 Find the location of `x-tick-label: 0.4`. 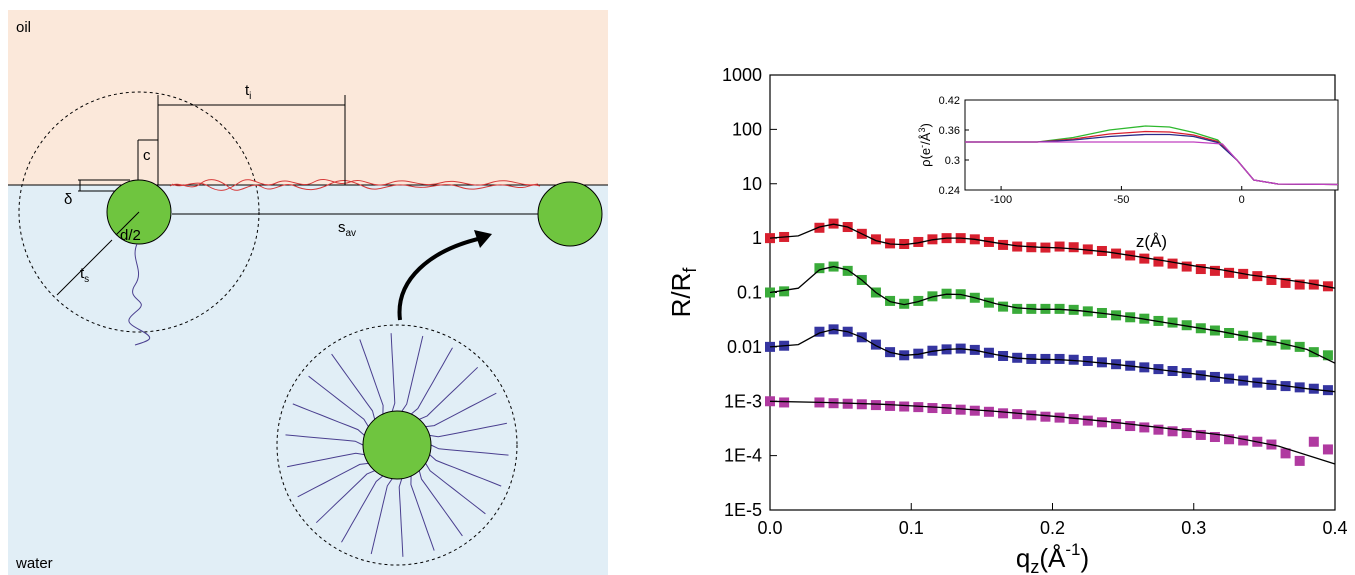

x-tick-label: 0.4 is located at coordinates (1334, 528).